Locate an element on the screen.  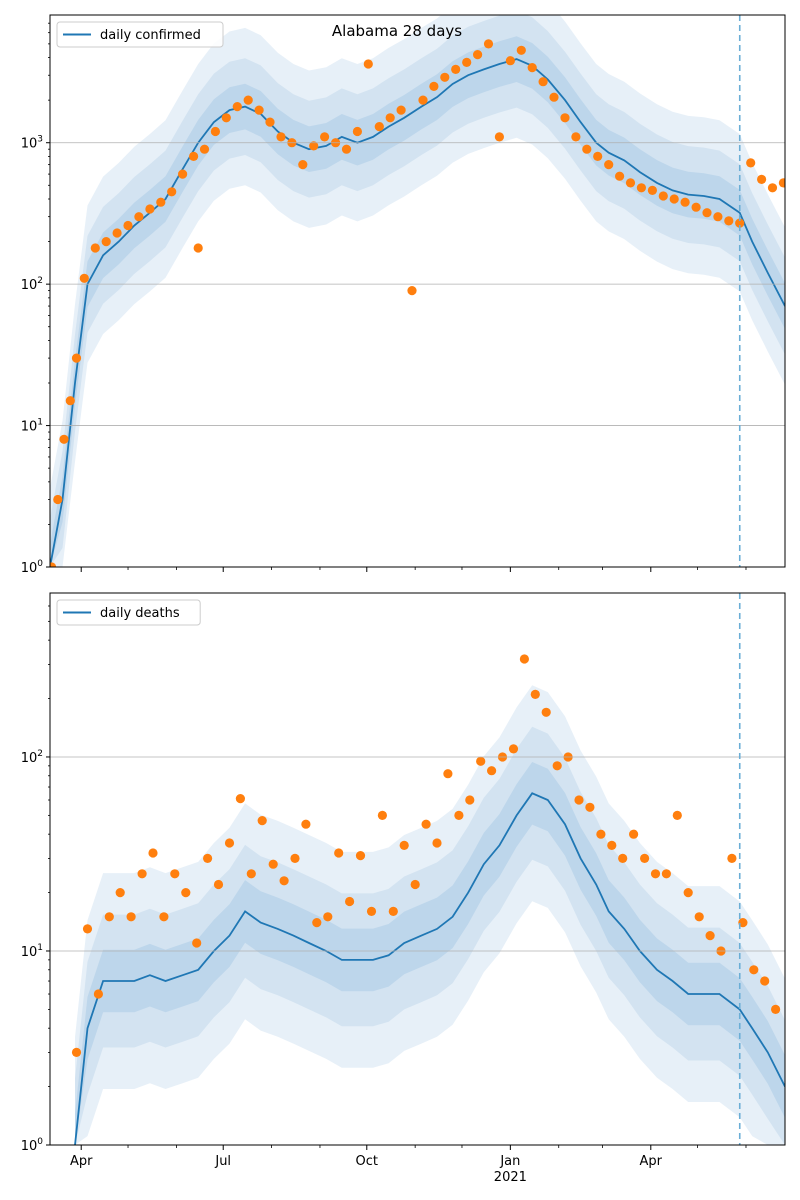
legend-label: daily confirmed is located at coordinates (150, 35).